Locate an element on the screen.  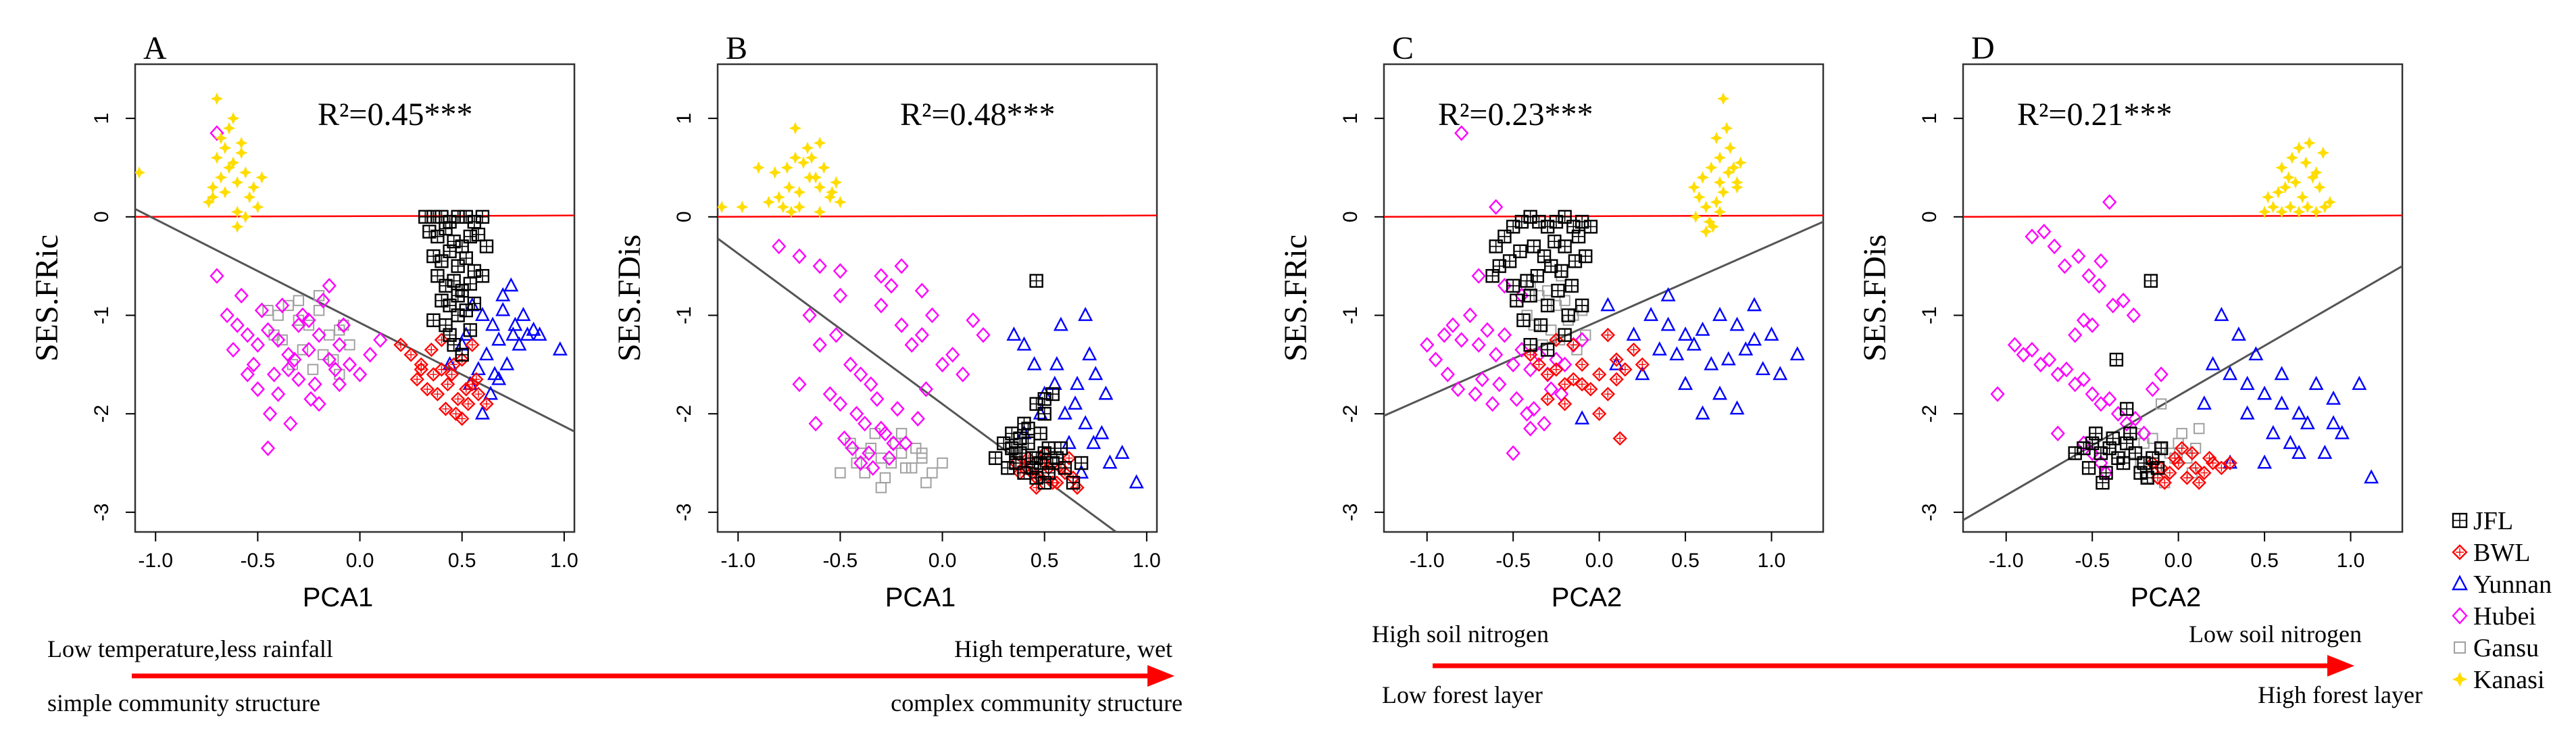
zero-reference-line is located at coordinates (2183, 216).